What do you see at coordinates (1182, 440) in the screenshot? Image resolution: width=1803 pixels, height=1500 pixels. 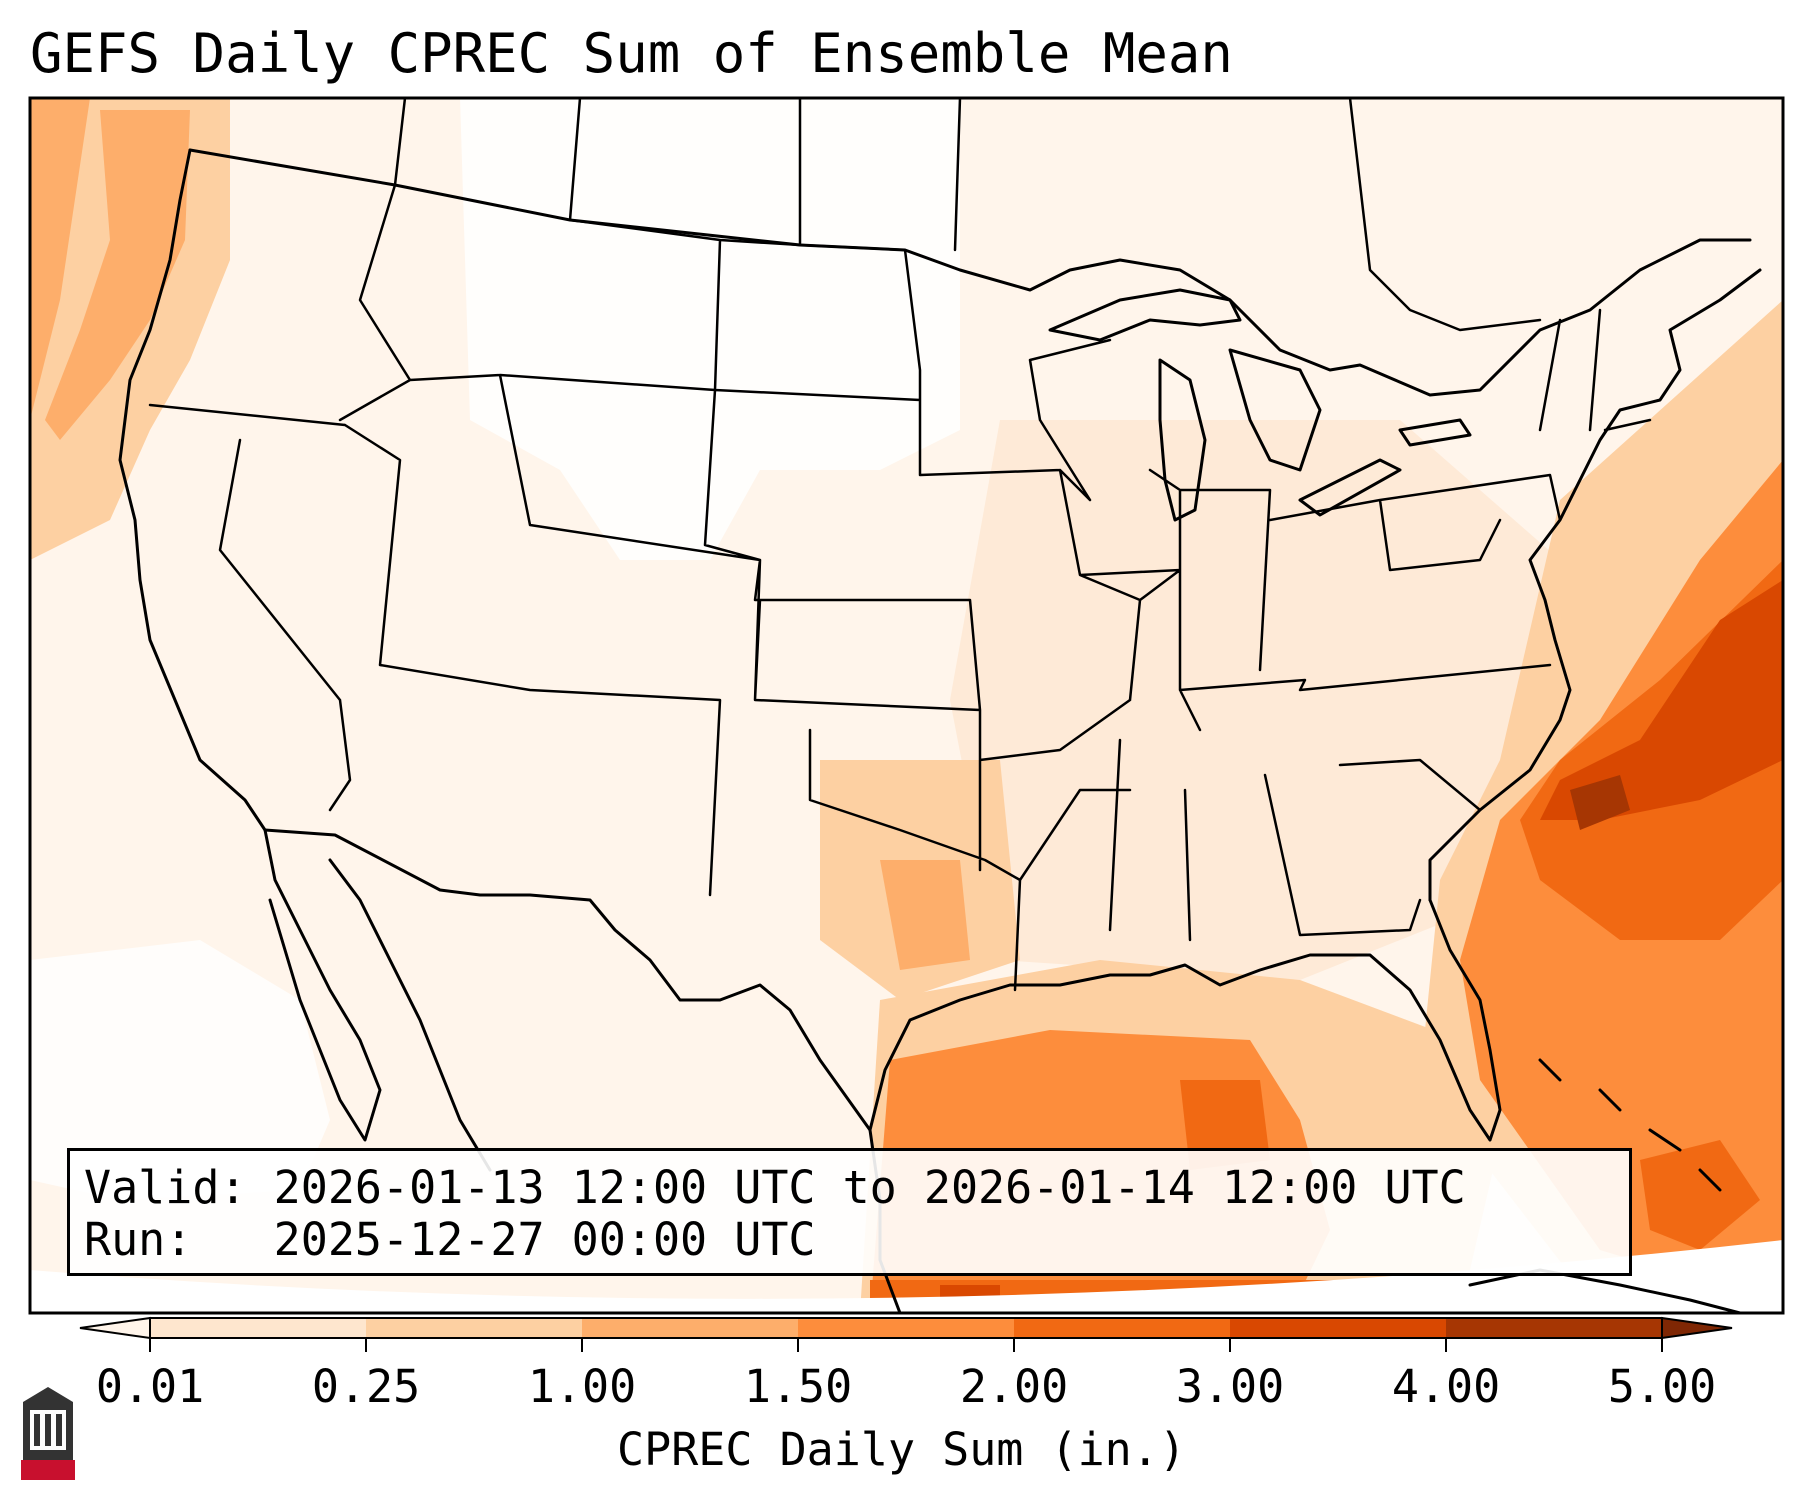 I see `lake-michigan` at bounding box center [1182, 440].